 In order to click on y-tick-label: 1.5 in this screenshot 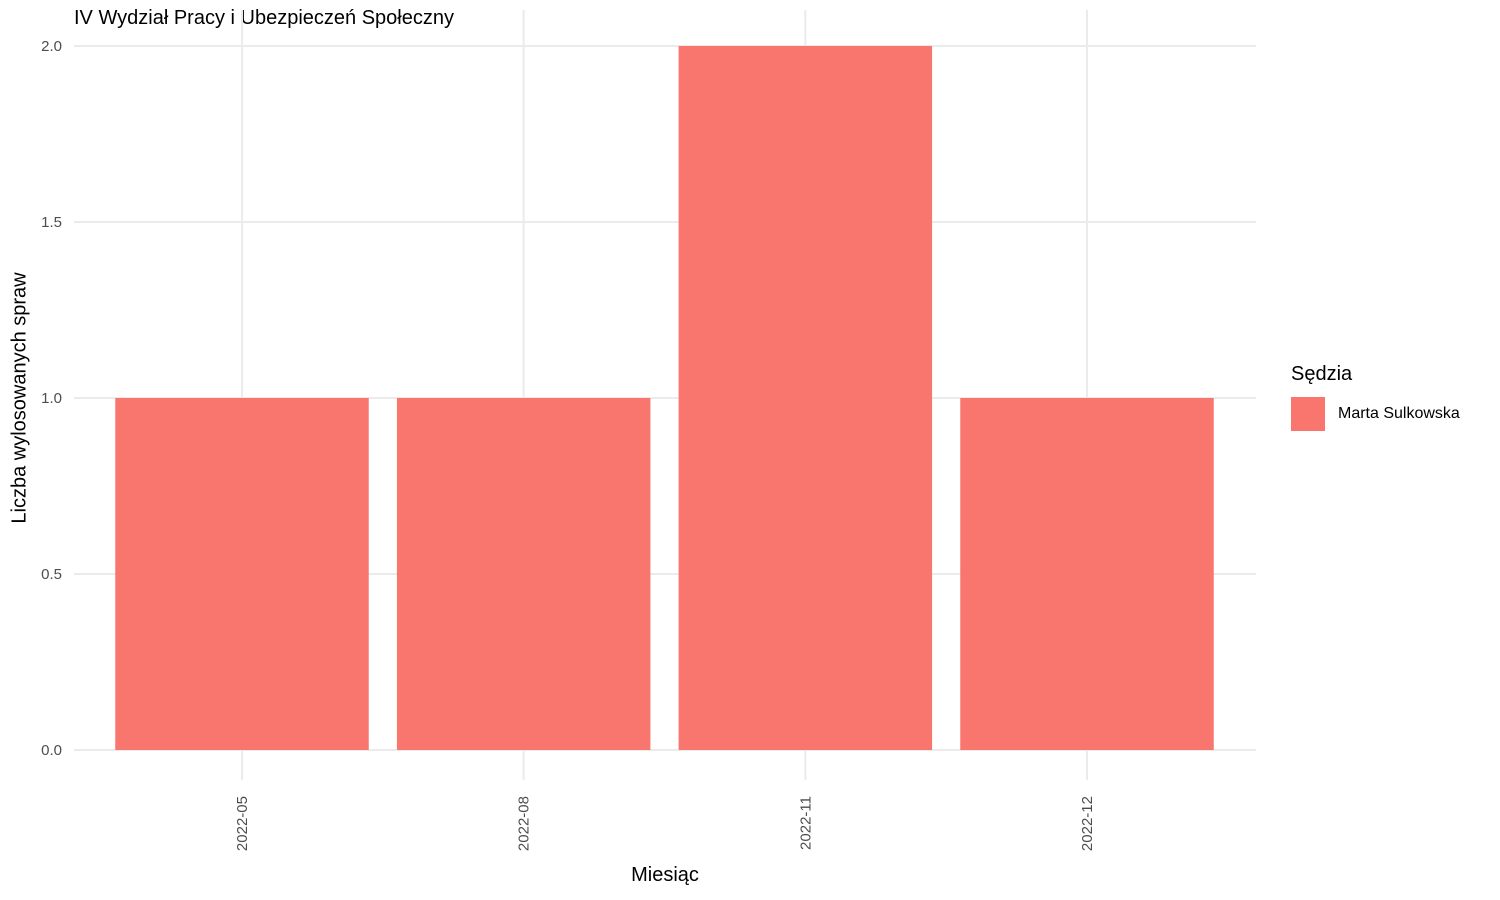, I will do `click(51, 222)`.